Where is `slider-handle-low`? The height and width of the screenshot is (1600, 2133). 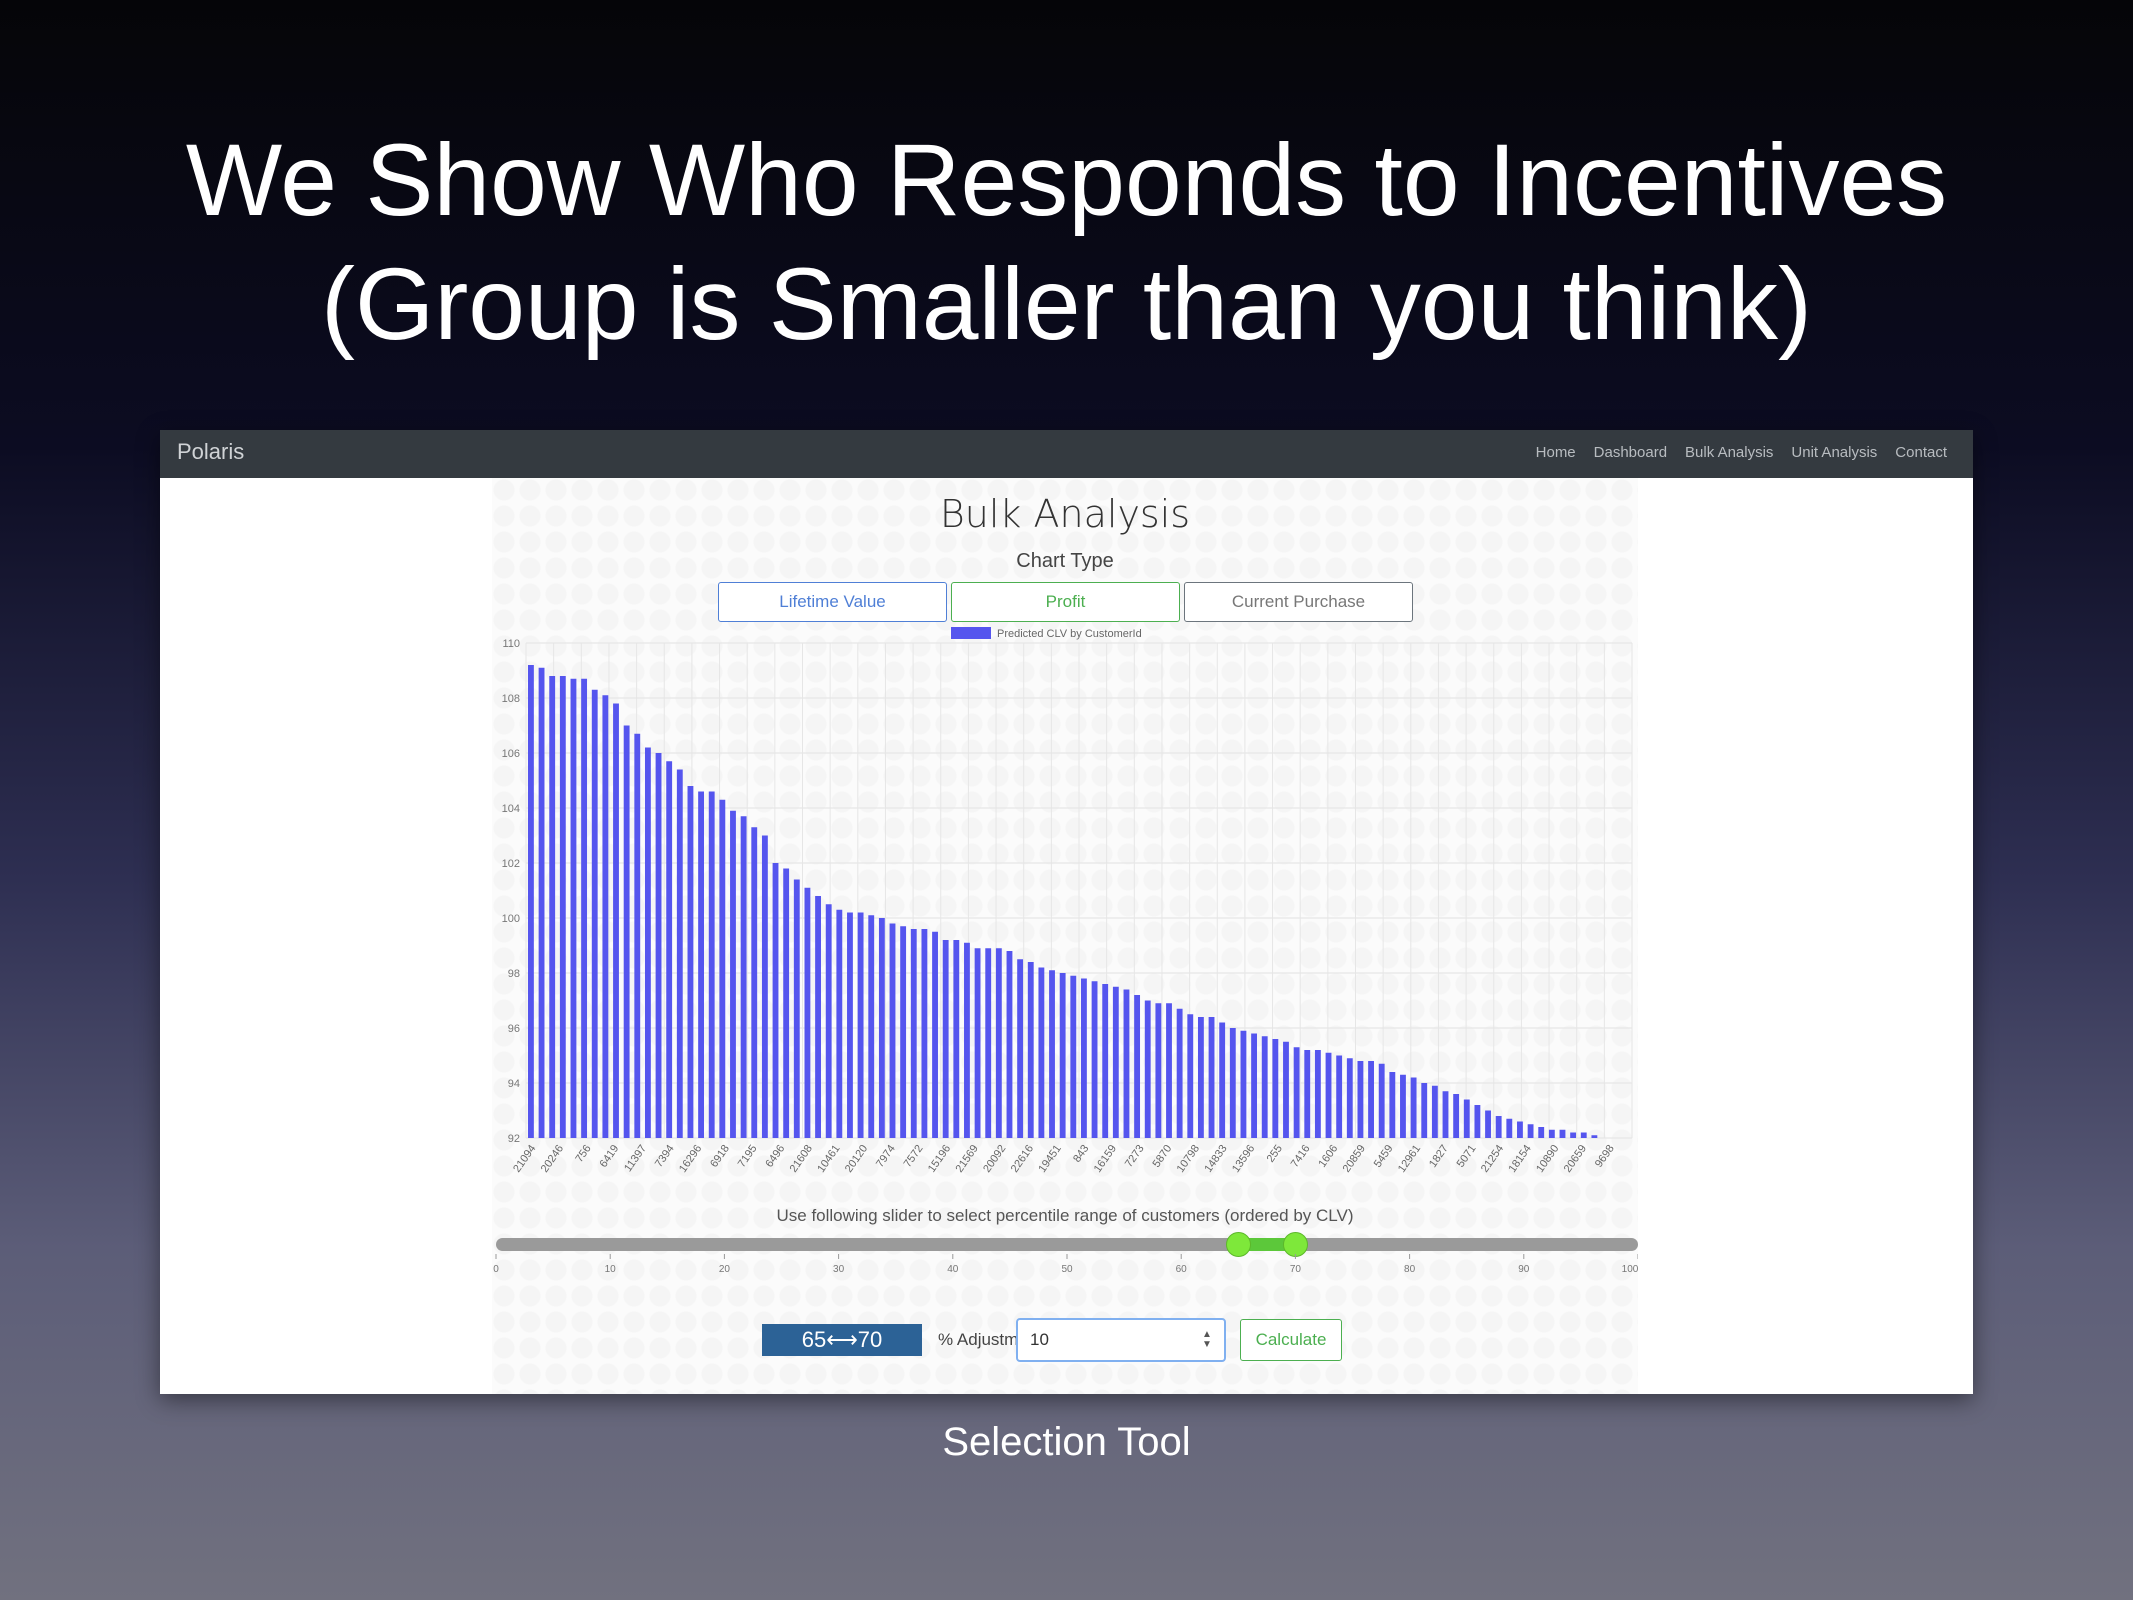 slider-handle-low is located at coordinates (1239, 1244).